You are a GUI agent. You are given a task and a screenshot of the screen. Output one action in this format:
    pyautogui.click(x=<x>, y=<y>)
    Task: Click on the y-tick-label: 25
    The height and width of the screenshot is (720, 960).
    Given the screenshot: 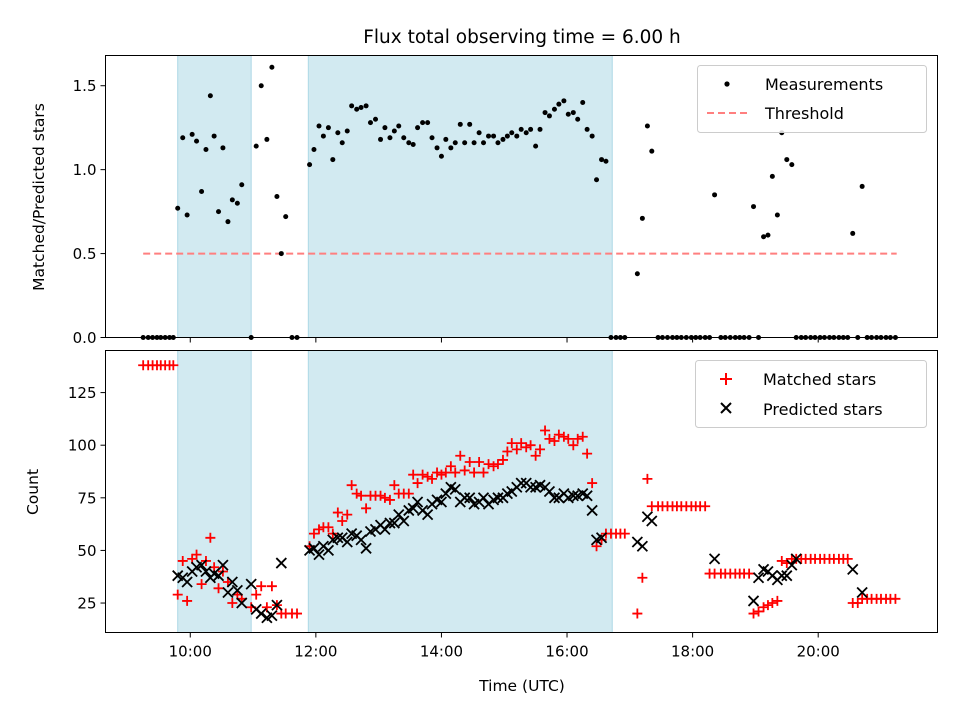 What is the action you would take?
    pyautogui.click(x=86, y=604)
    